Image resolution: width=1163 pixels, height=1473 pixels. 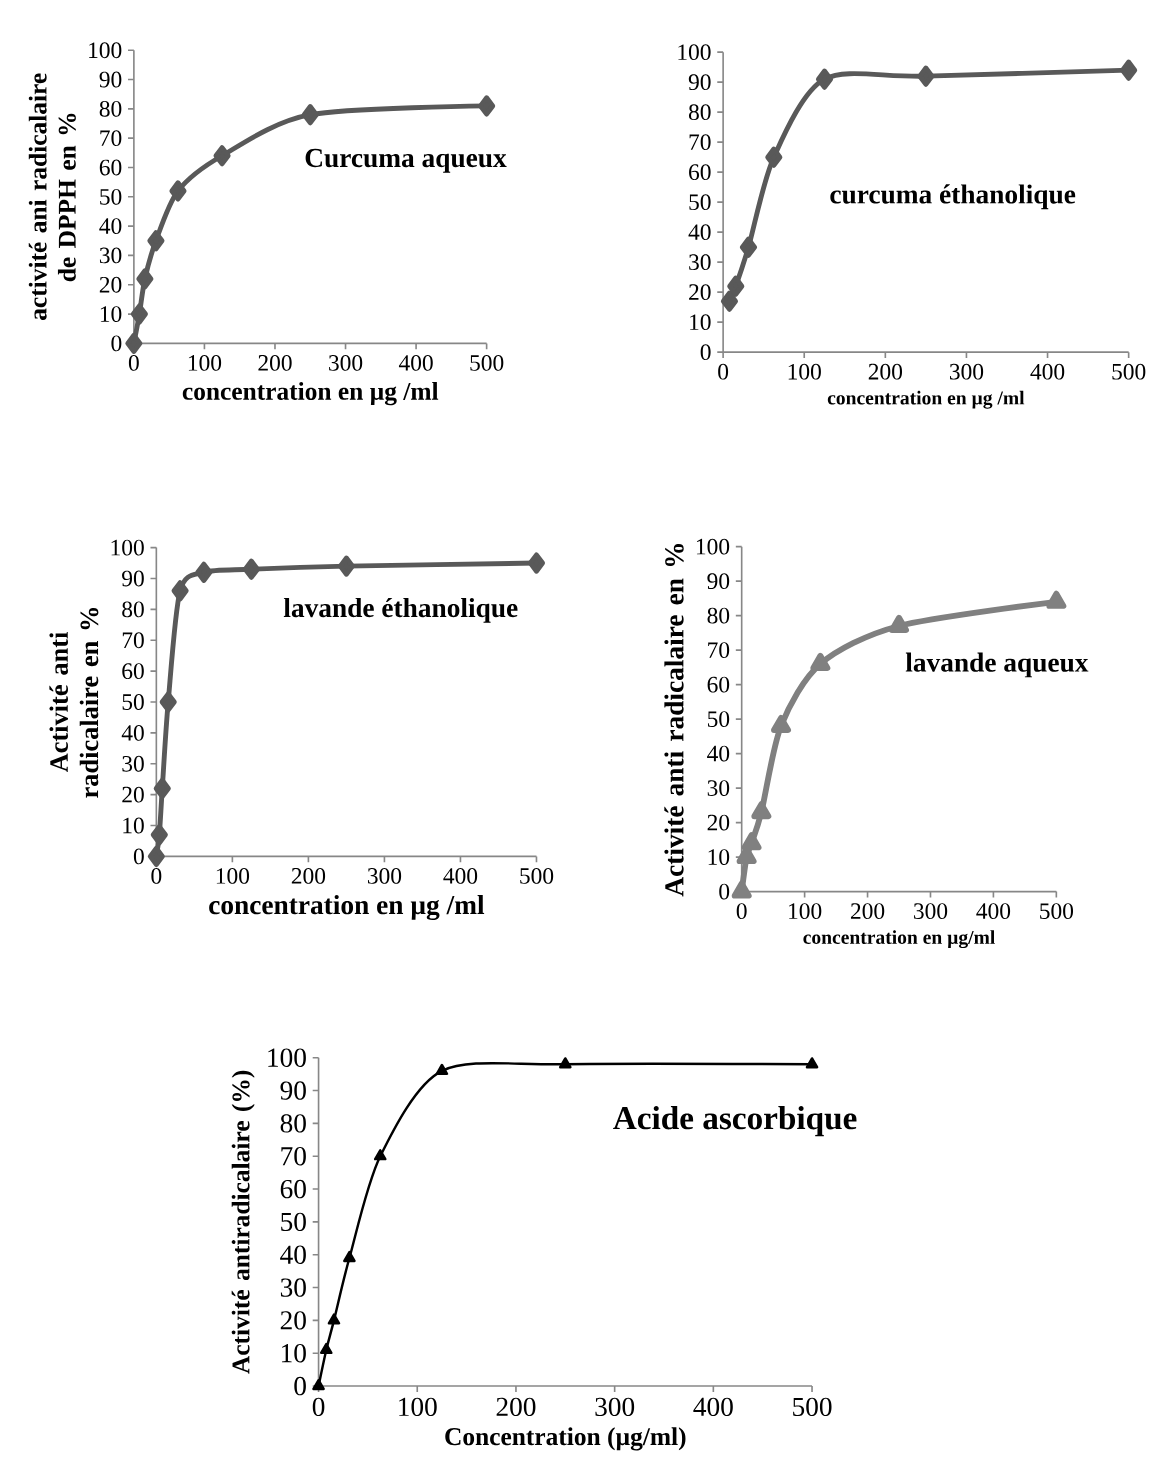 I want to click on annotation: Curcuma aqueux, so click(x=406, y=160).